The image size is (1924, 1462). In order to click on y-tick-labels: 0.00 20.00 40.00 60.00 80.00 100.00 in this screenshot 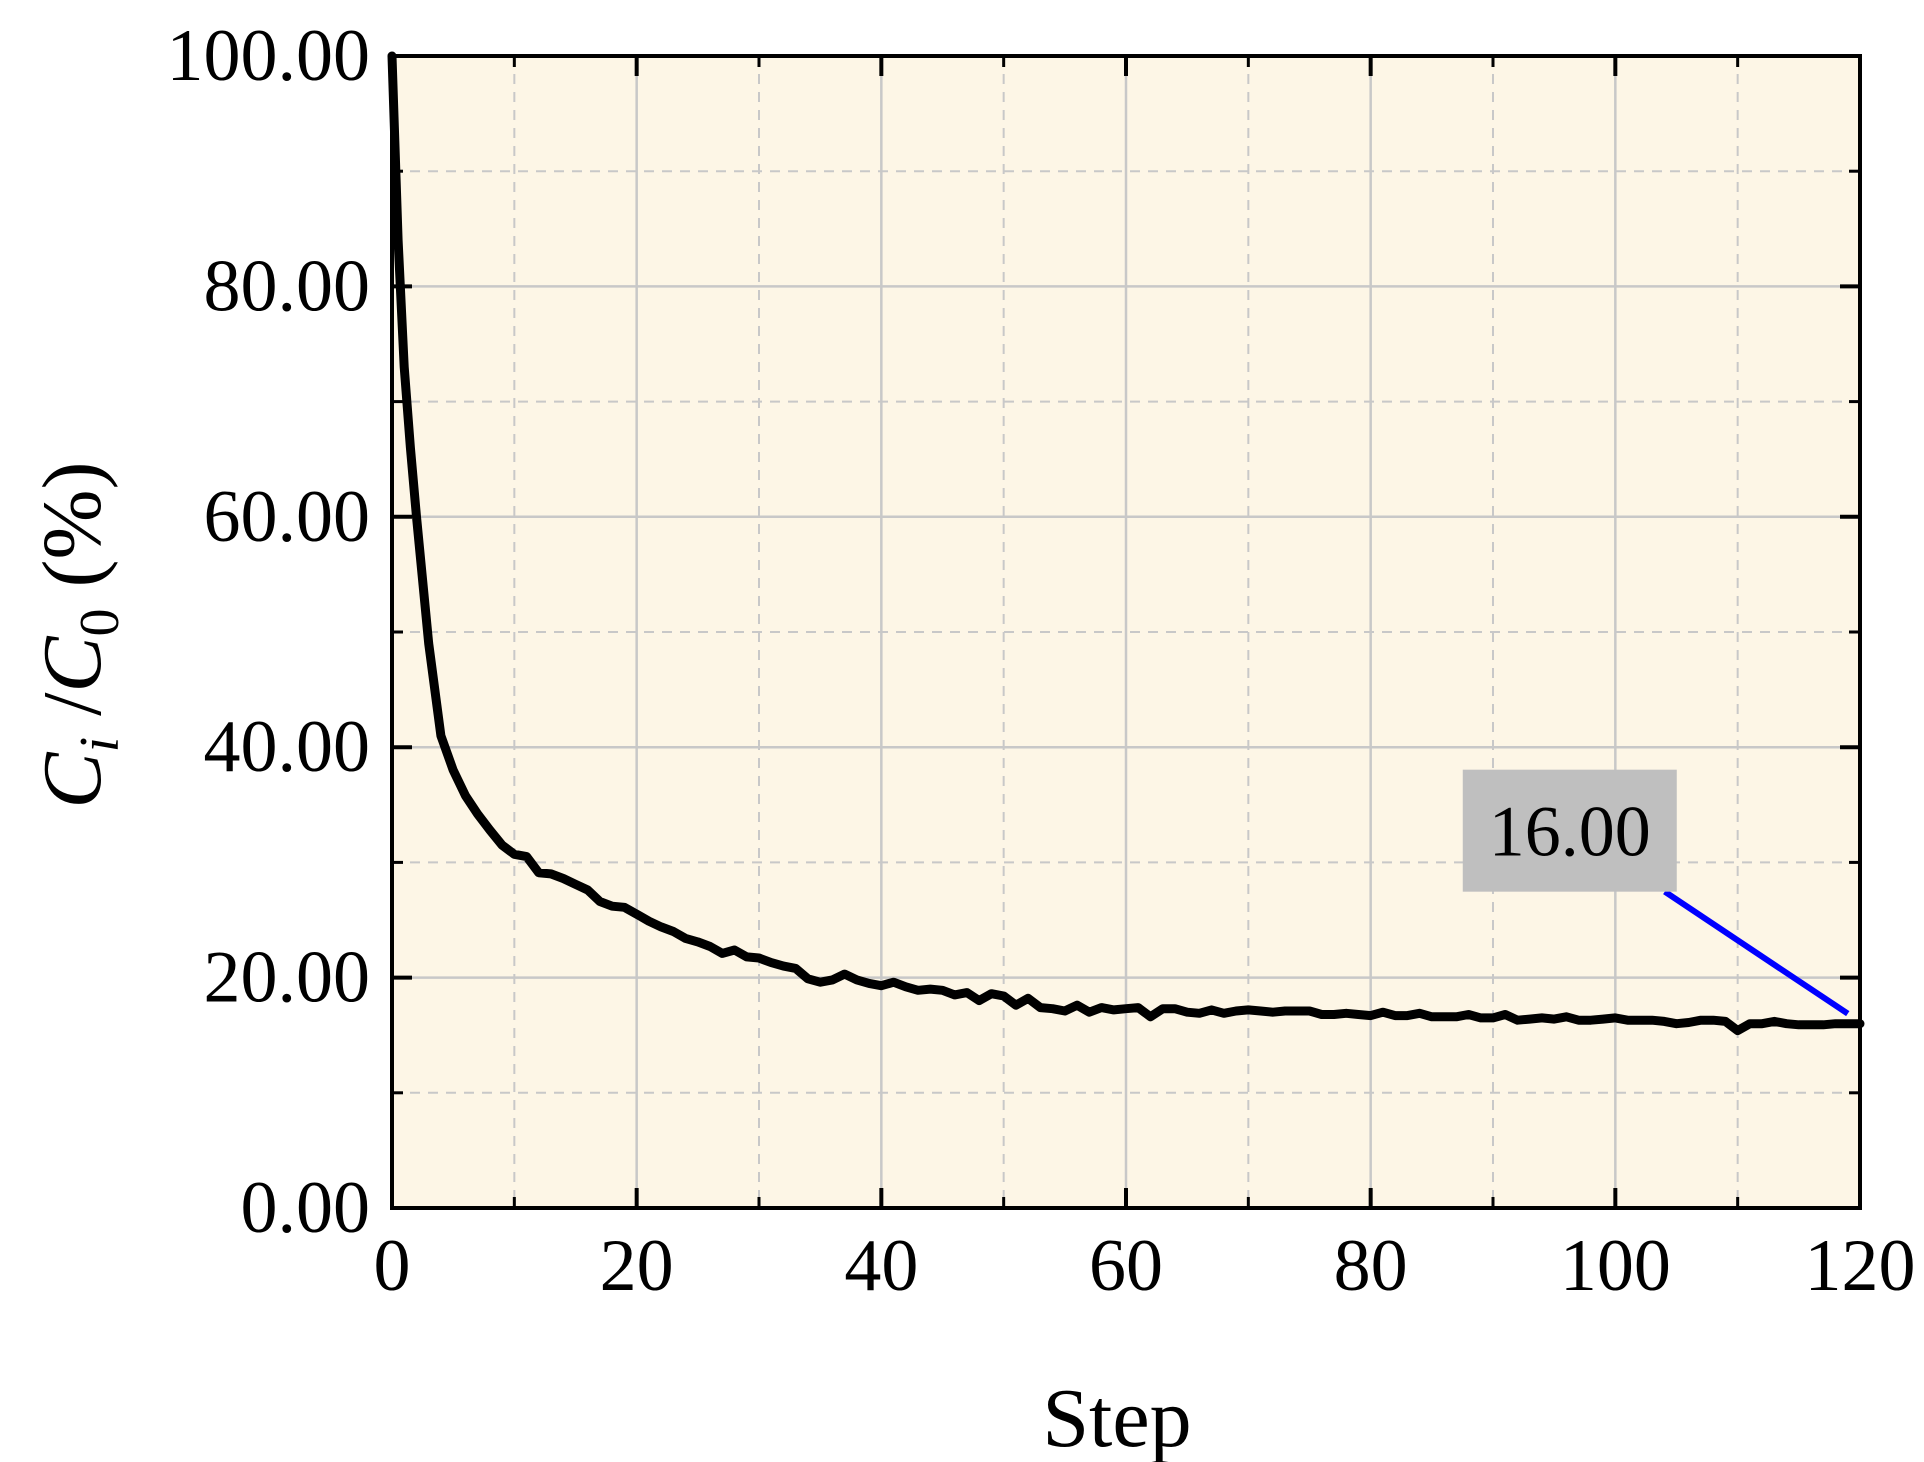, I will do `click(269, 632)`.